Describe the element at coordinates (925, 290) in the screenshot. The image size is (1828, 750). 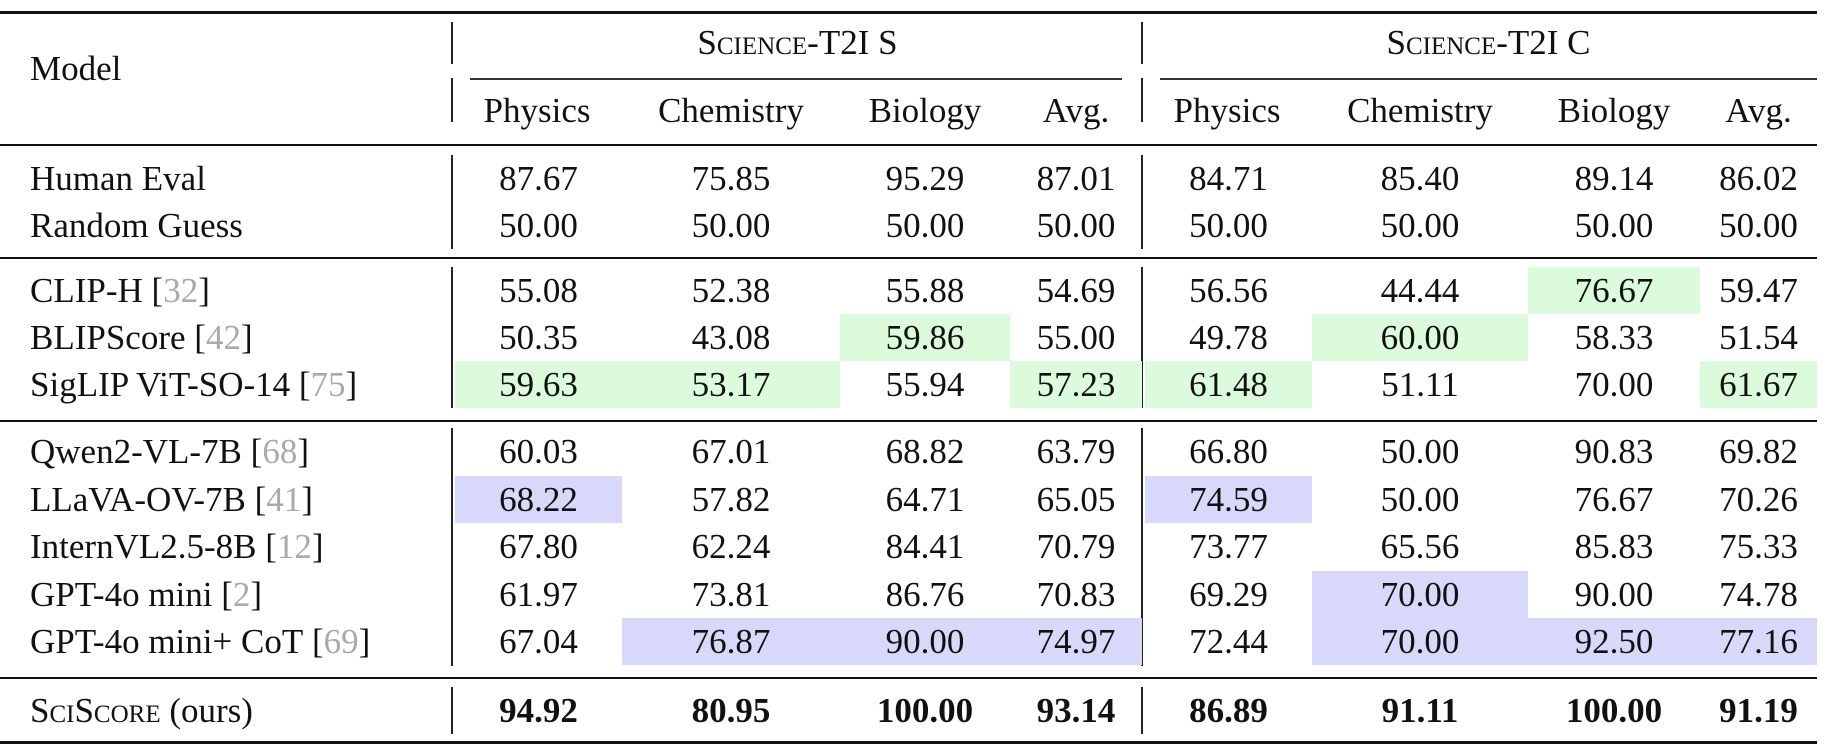
I see `score-cell: 55.88` at that location.